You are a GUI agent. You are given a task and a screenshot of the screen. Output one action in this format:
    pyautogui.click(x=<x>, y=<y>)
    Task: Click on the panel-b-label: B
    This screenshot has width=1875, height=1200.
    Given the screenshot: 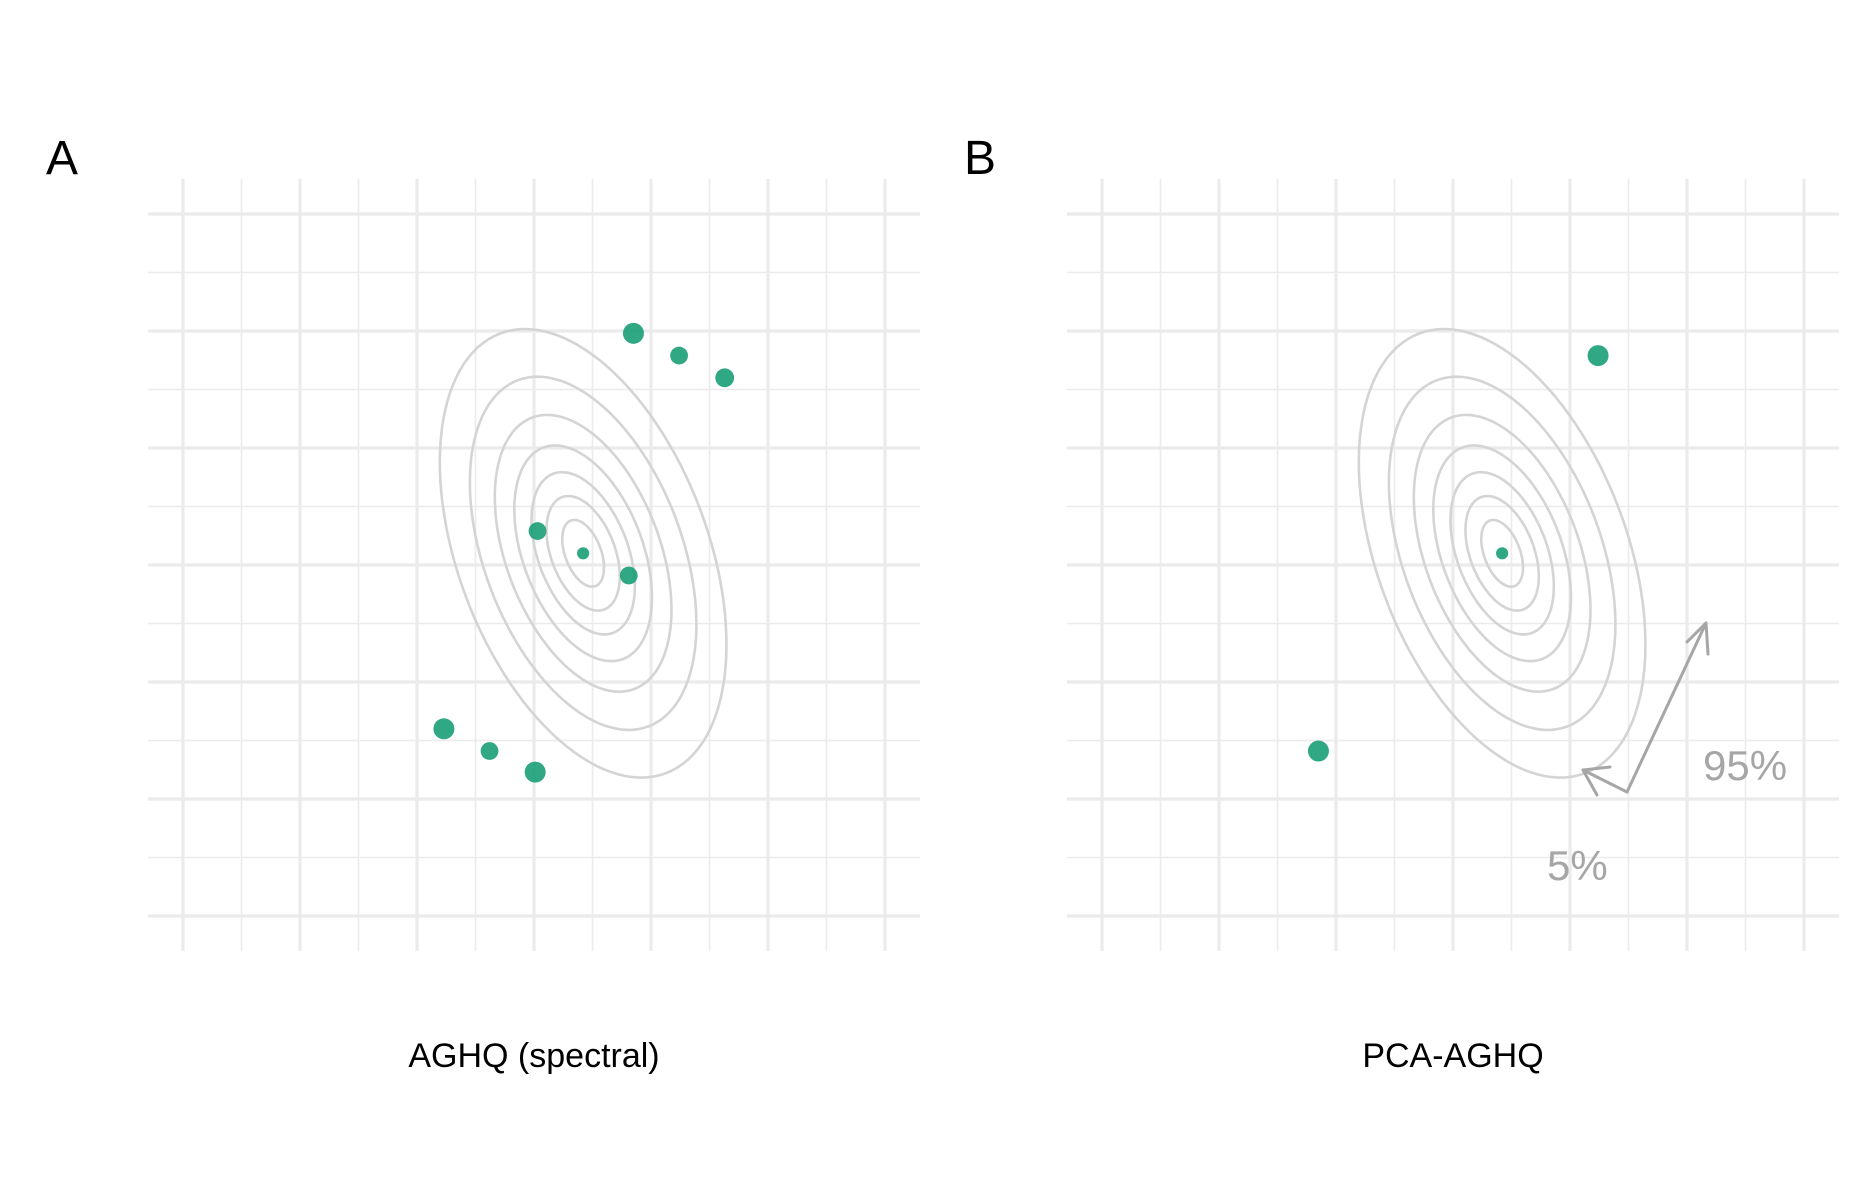 What is the action you would take?
    pyautogui.click(x=980, y=158)
    